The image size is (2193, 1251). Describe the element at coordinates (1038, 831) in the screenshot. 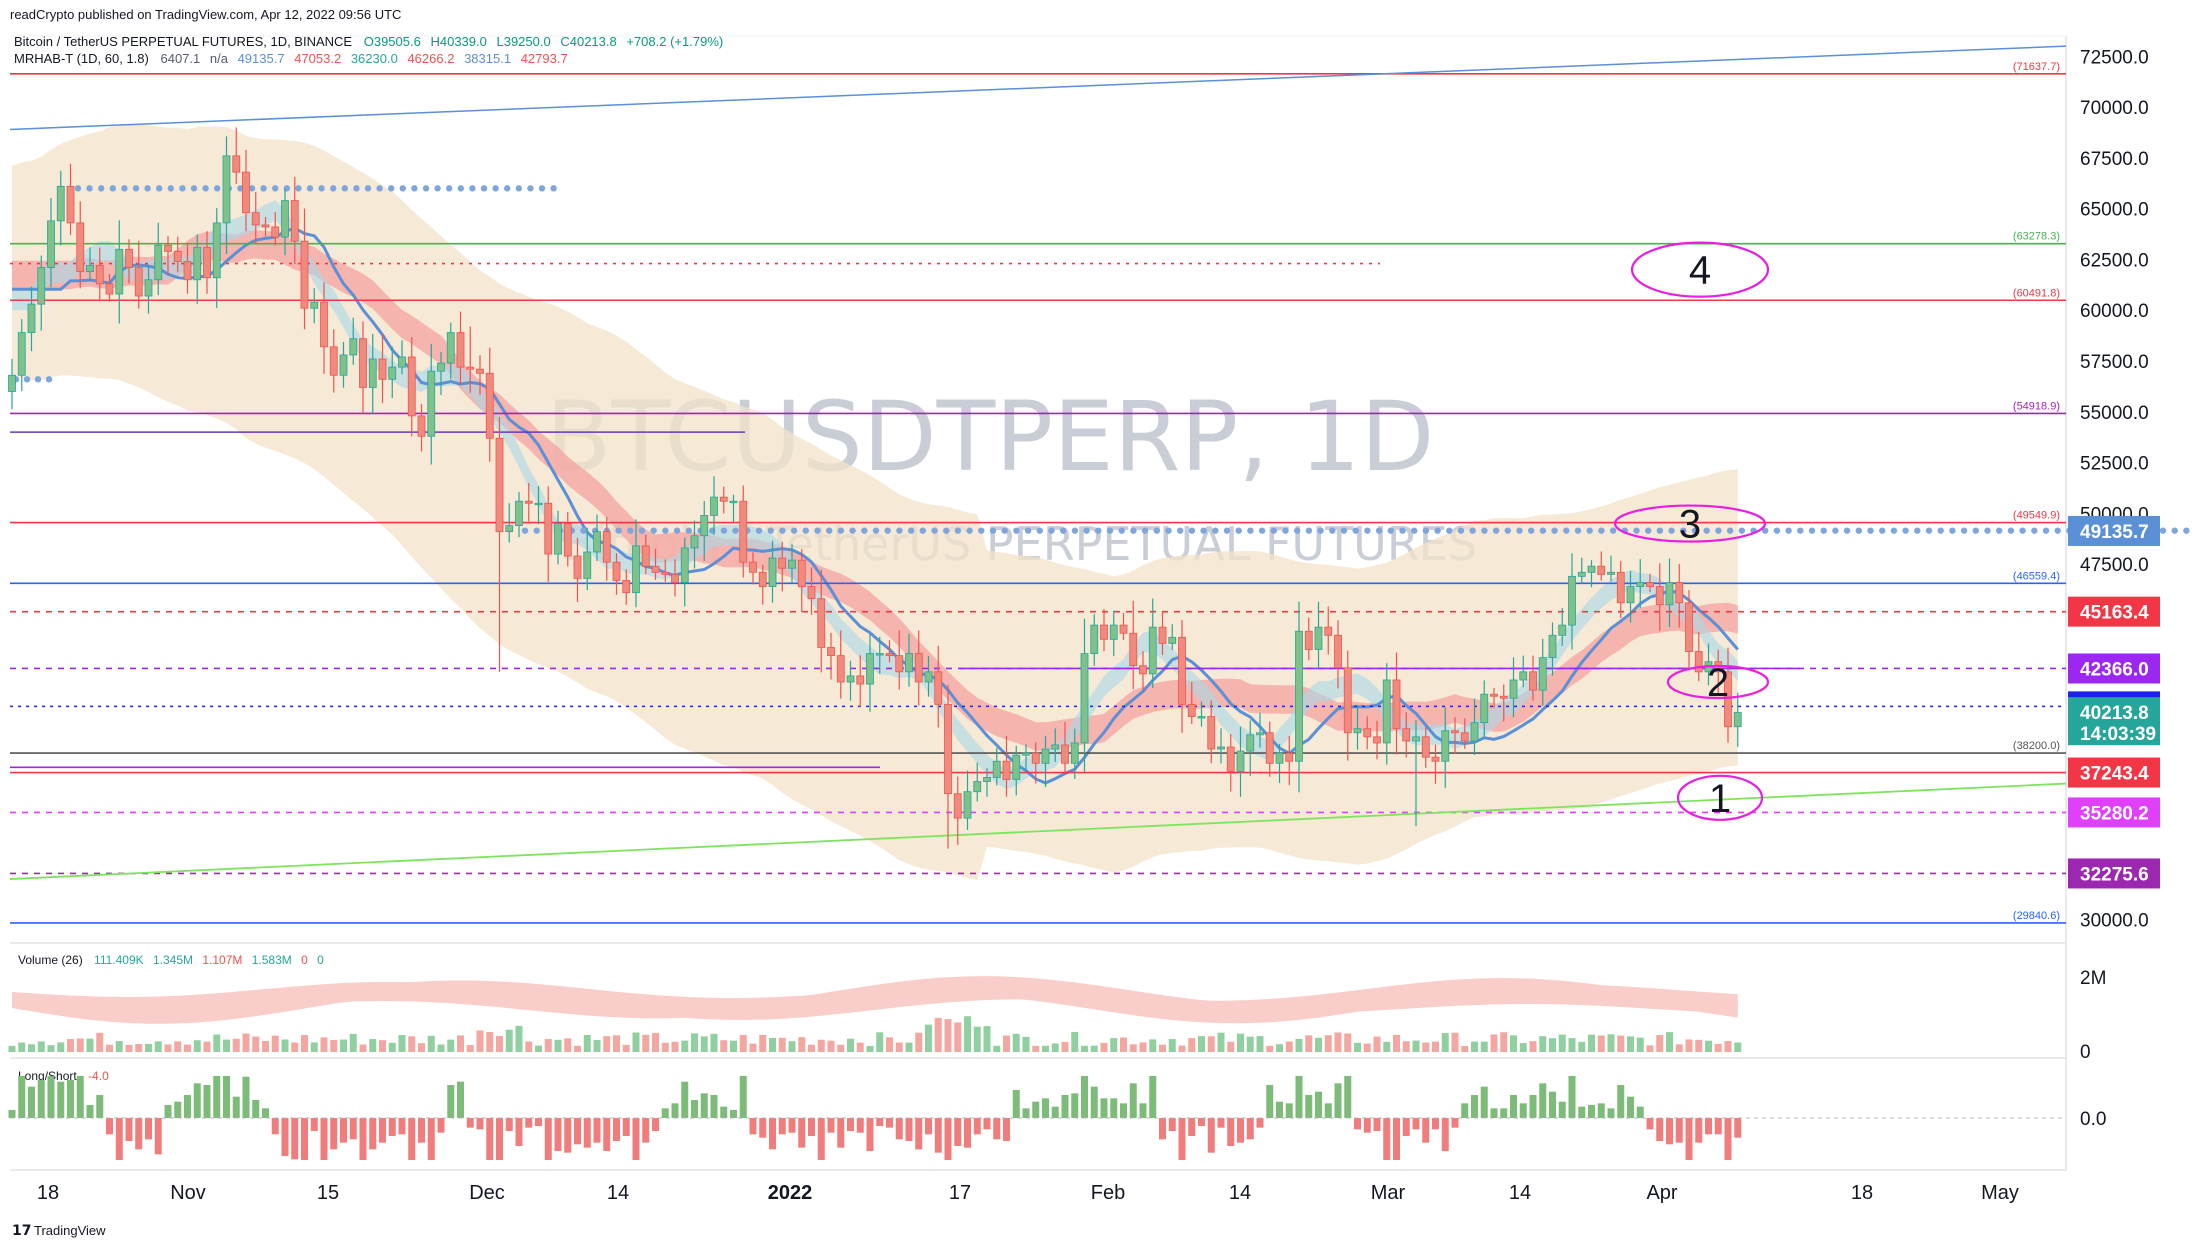

I see `trendline-lower` at that location.